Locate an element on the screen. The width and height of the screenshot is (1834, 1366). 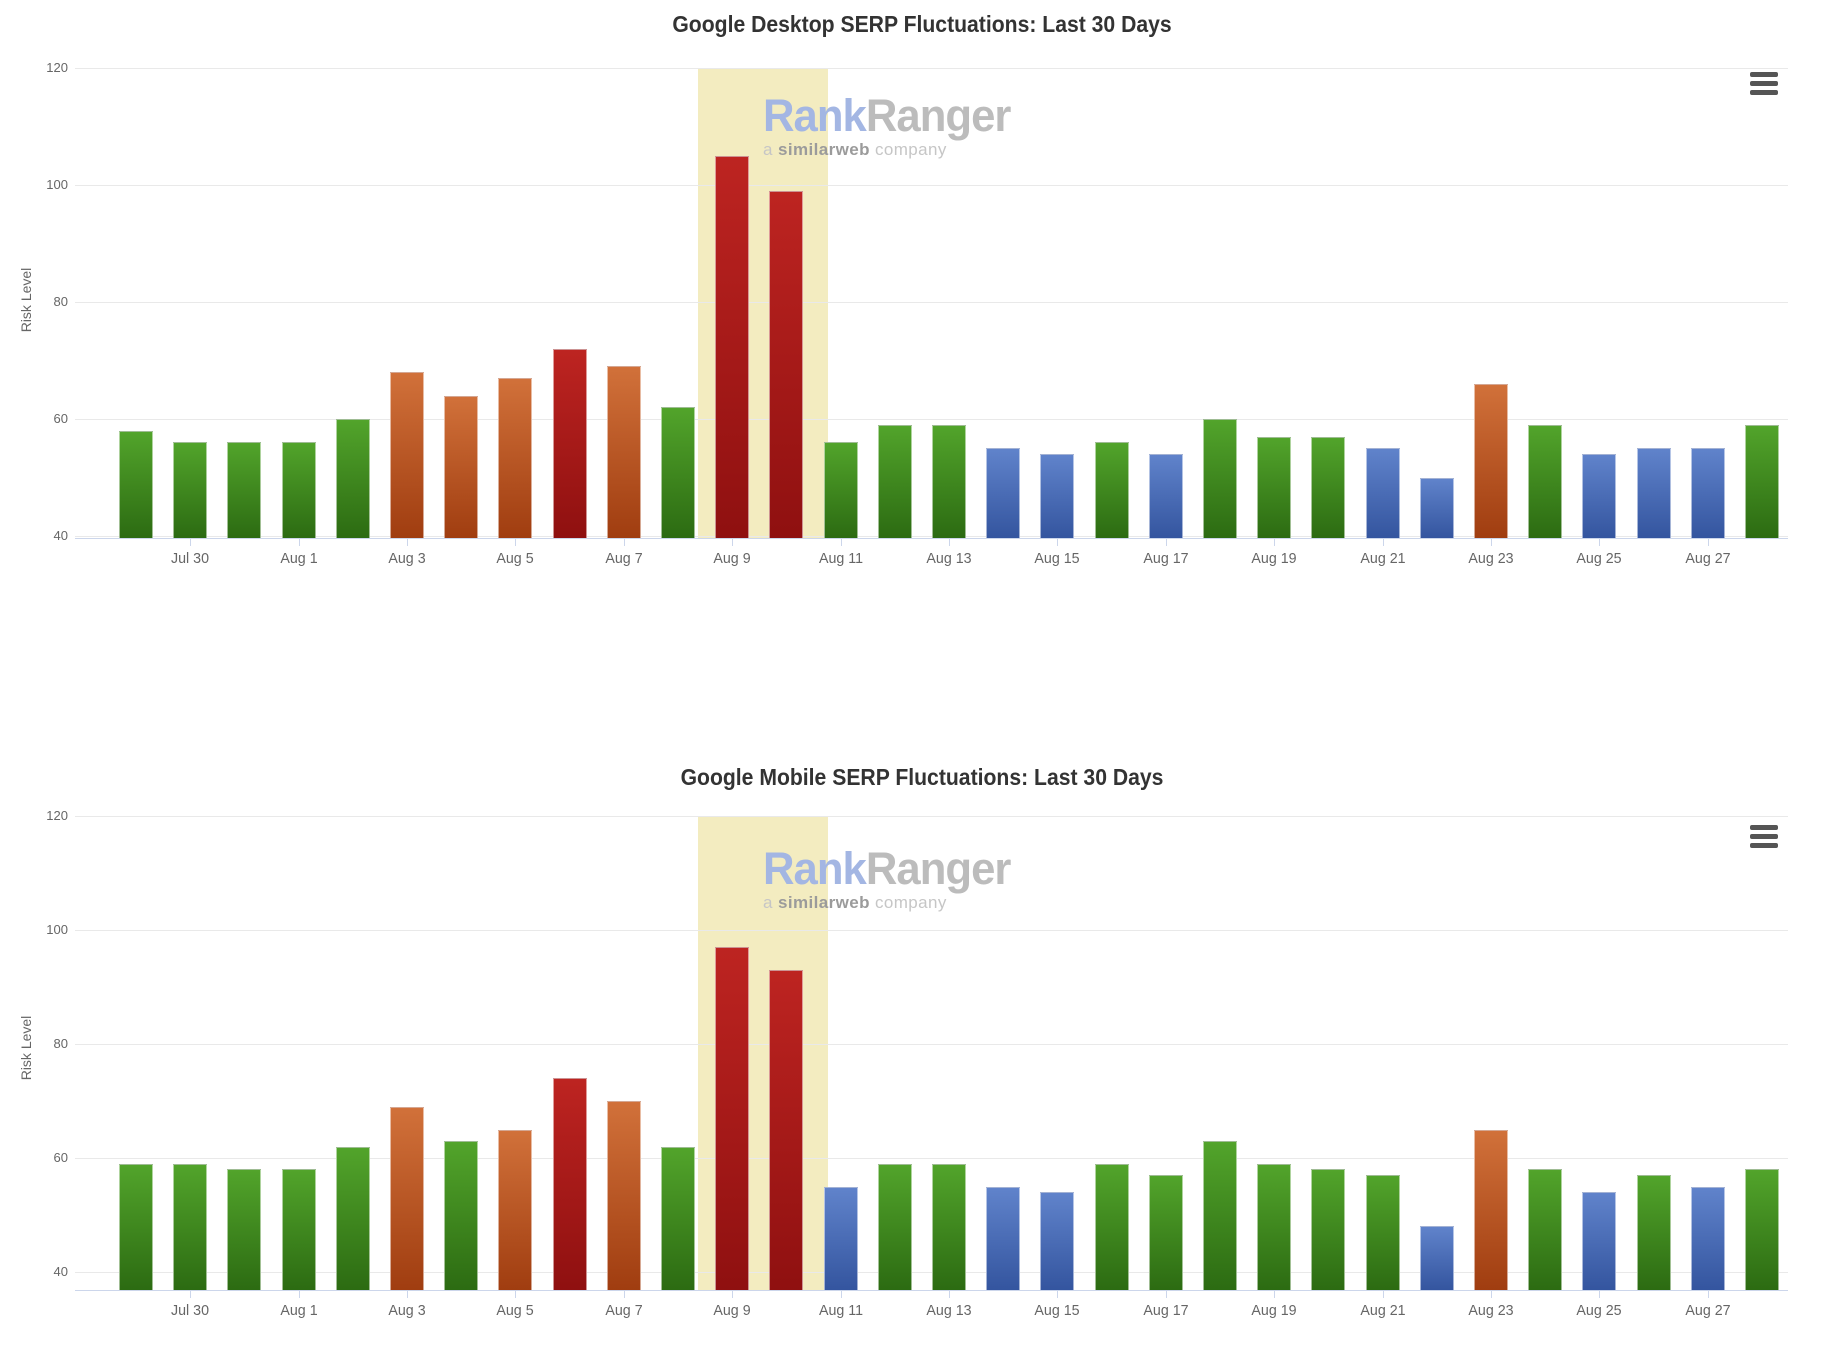
x-axis-tick-label: Aug 15 is located at coordinates (1057, 1310).